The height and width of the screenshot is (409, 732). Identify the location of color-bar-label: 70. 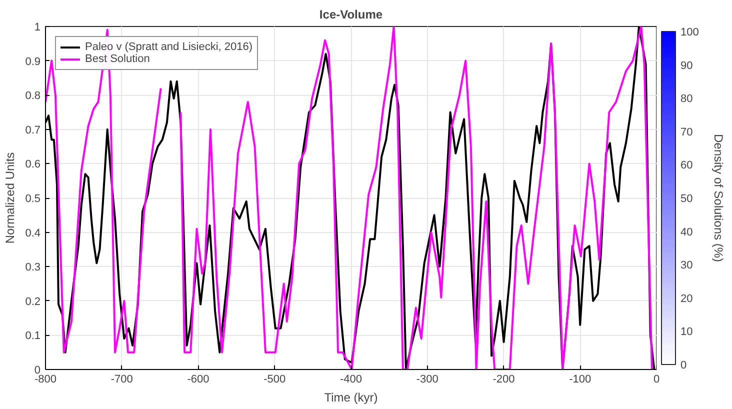
(686, 132).